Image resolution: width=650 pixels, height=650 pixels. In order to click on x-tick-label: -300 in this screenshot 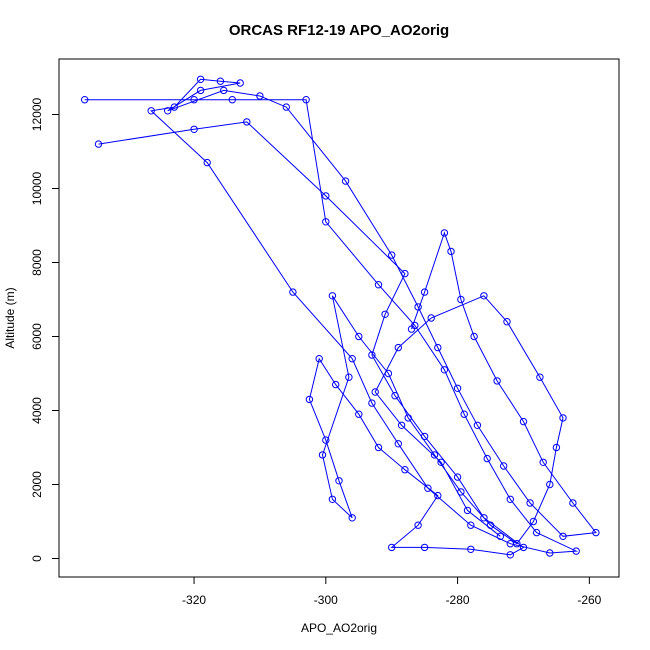, I will do `click(326, 600)`.